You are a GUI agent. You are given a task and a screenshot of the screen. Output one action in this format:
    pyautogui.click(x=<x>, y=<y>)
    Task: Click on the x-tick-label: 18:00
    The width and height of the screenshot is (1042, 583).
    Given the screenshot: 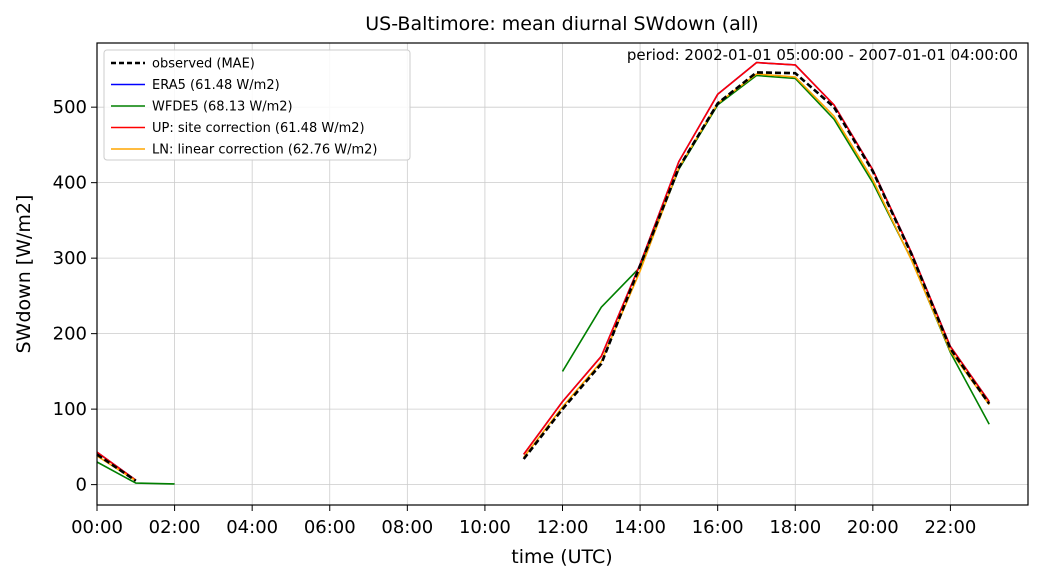 What is the action you would take?
    pyautogui.click(x=795, y=527)
    